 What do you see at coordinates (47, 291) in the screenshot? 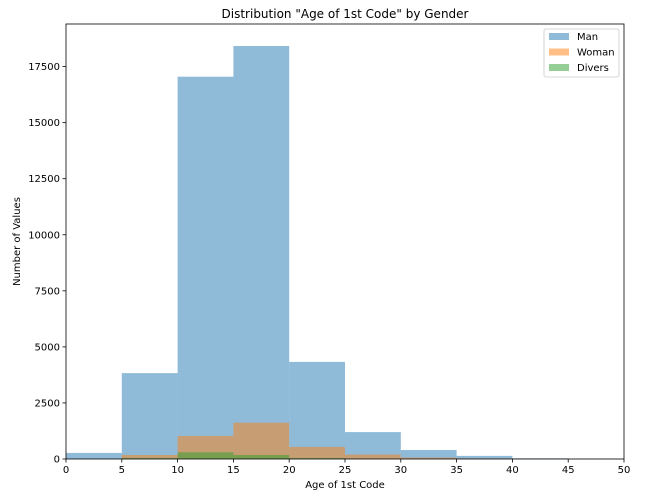
I see `y-tick-label: 7500` at bounding box center [47, 291].